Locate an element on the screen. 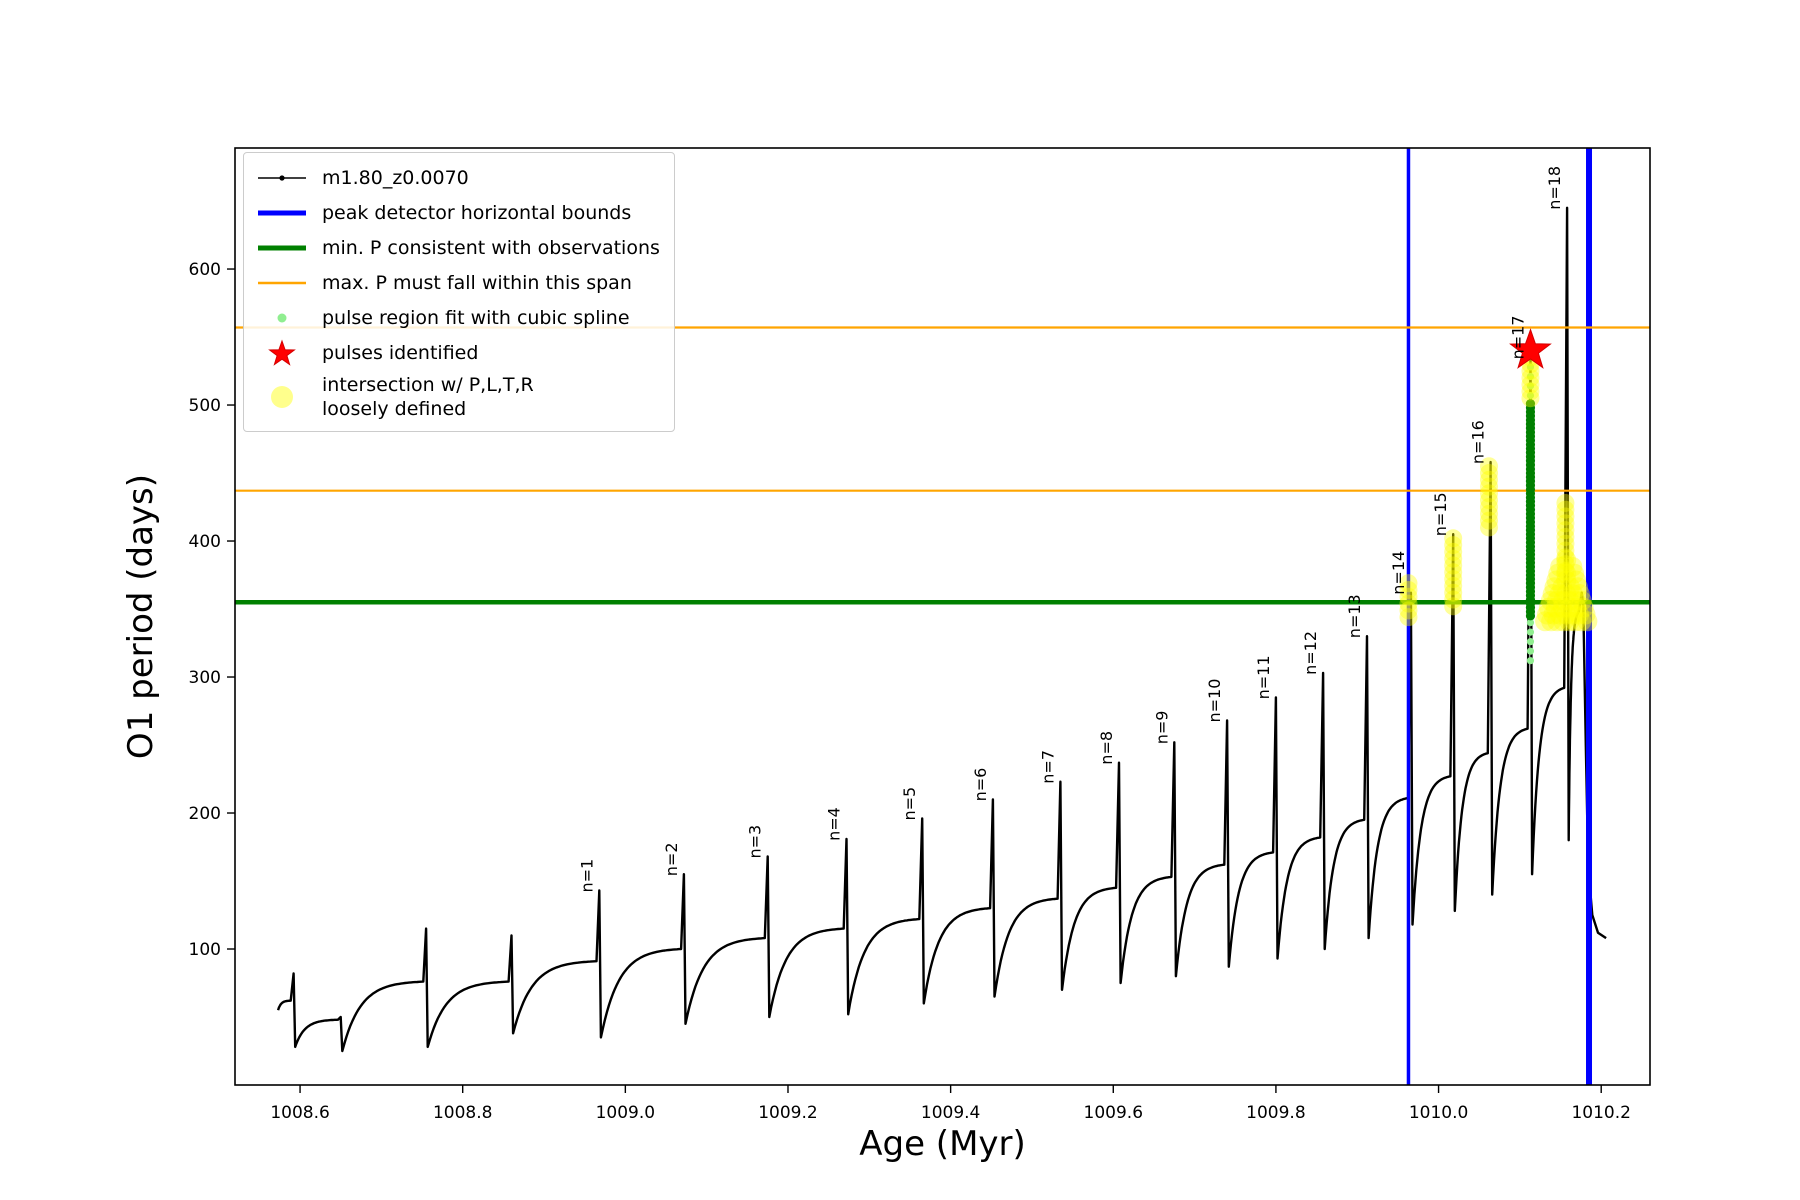  peak-label: n=4 is located at coordinates (834, 824).